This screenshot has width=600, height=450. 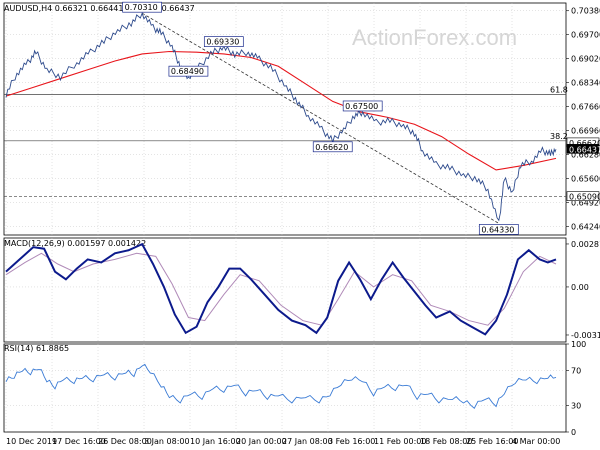 I want to click on x-tick-label: 10 Dec 2019, so click(x=31, y=441).